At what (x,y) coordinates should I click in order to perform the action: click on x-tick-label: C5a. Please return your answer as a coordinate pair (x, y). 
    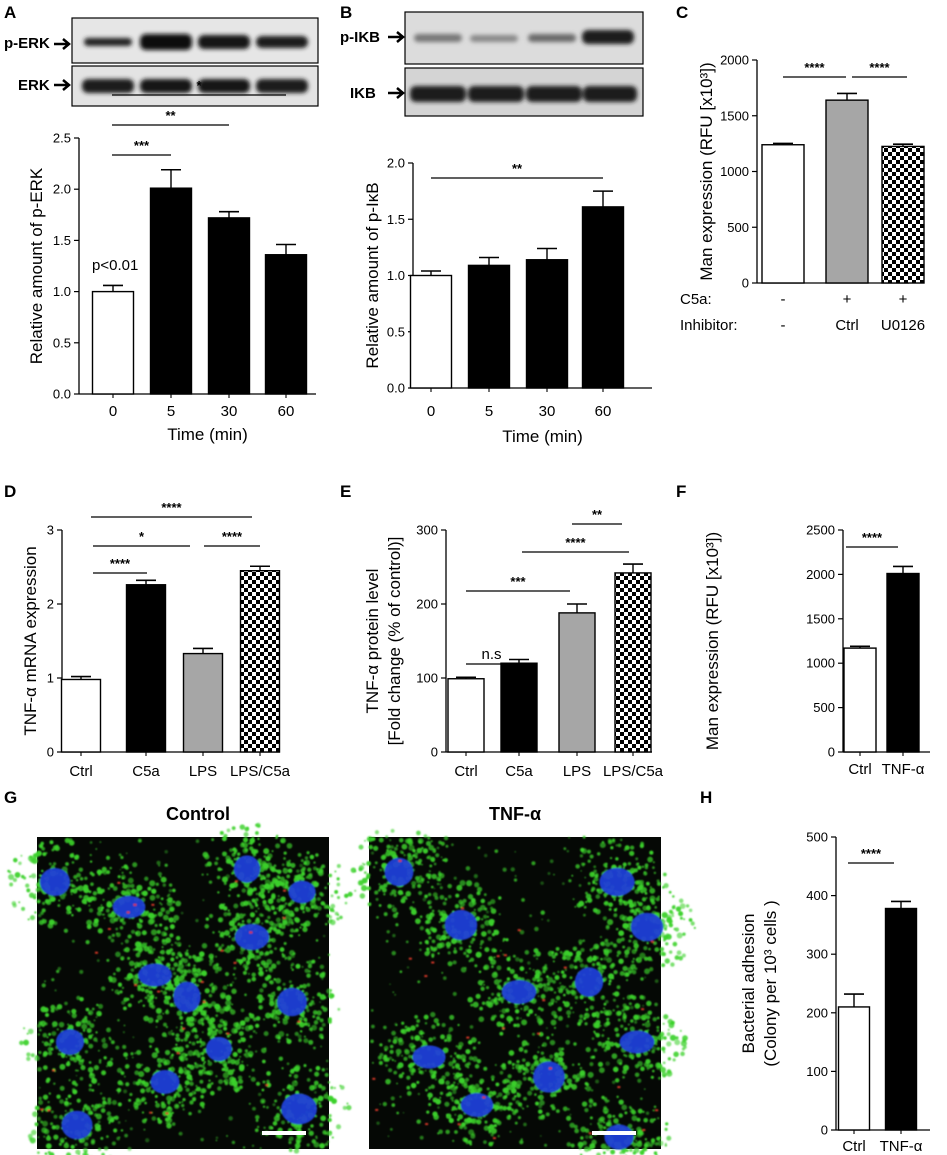
    Looking at the image, I should click on (519, 771).